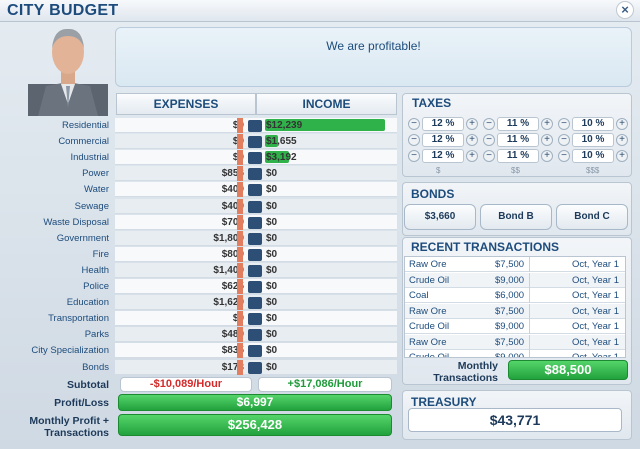  I want to click on bus-icon, so click(255, 319).